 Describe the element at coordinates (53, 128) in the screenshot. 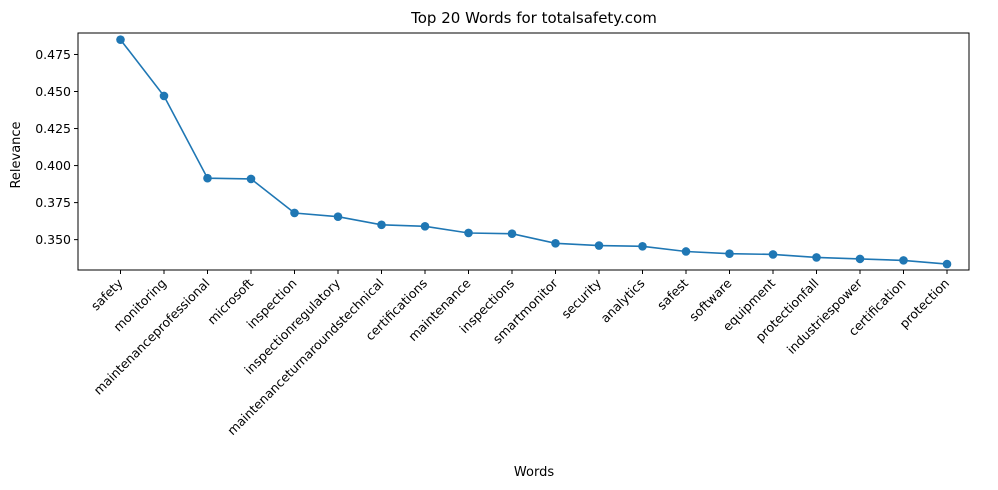

I see `y-tick-label: 0.425` at that location.